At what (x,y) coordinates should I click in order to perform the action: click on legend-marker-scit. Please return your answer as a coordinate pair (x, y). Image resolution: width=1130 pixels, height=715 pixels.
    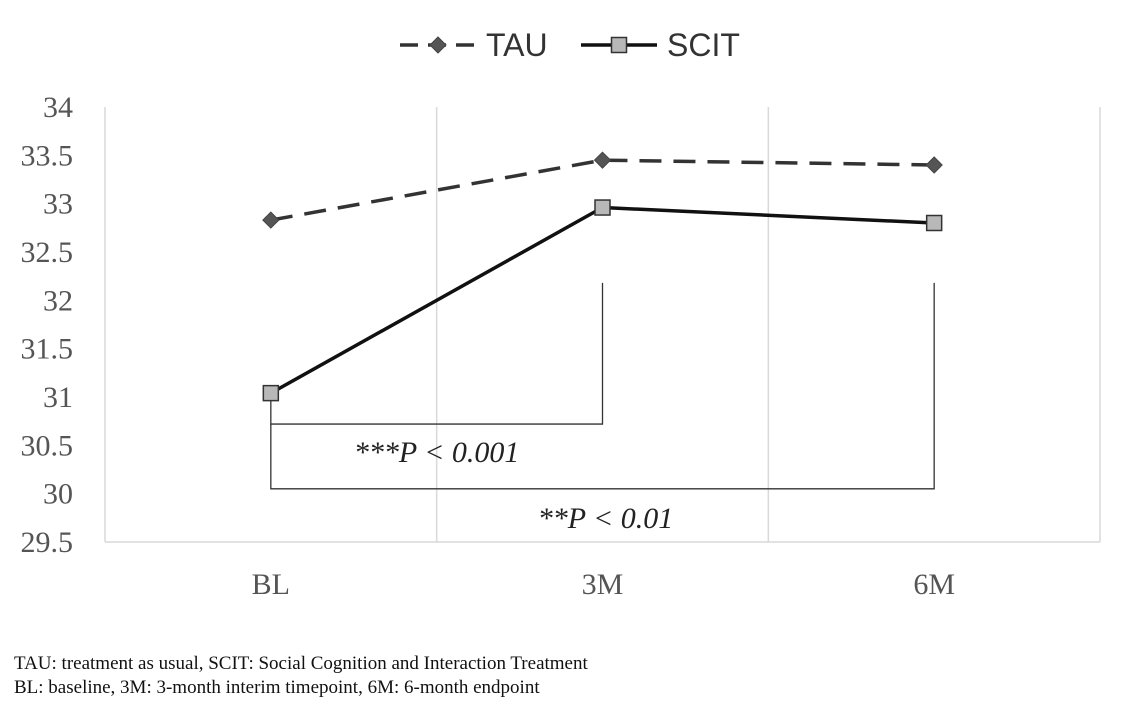
    Looking at the image, I should click on (619, 45).